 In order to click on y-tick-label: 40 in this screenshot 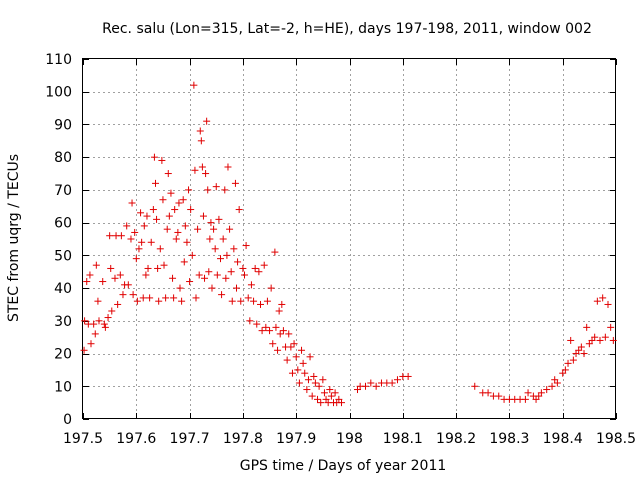, I will do `click(63, 289)`.